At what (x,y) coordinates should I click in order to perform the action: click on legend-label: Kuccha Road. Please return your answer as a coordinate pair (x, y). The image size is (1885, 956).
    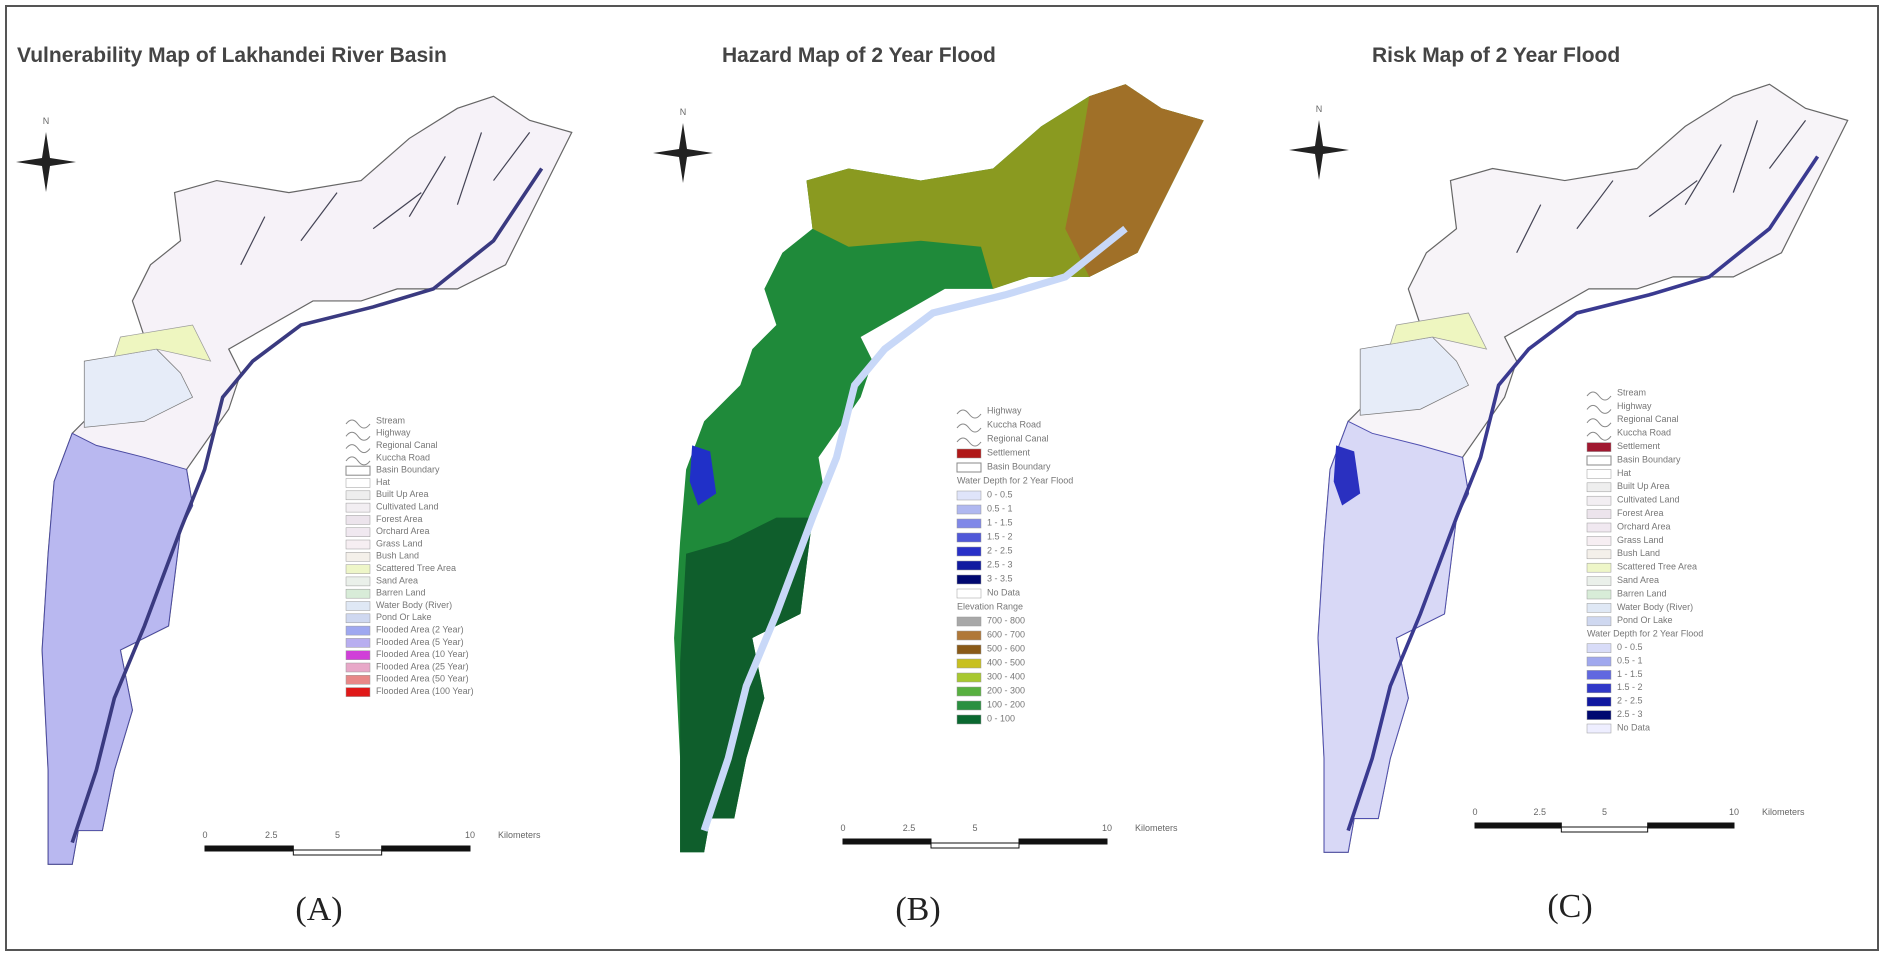
    Looking at the image, I should click on (1644, 433).